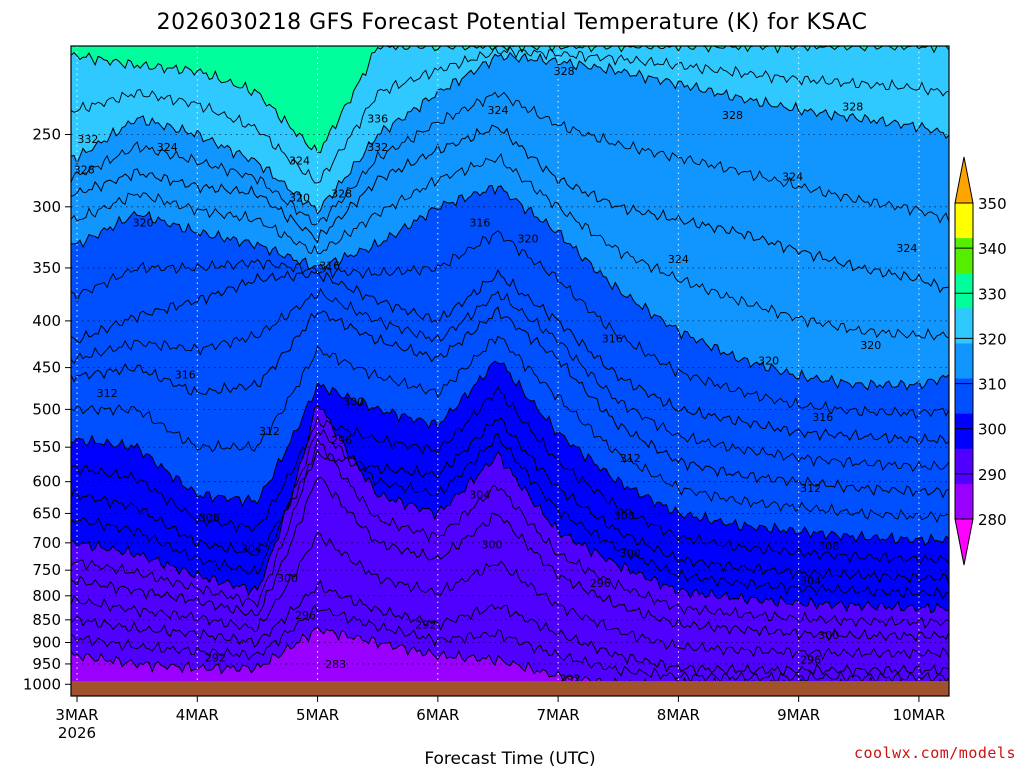 The image size is (1024, 768). What do you see at coordinates (992, 249) in the screenshot?
I see `colorbar-label: 340` at bounding box center [992, 249].